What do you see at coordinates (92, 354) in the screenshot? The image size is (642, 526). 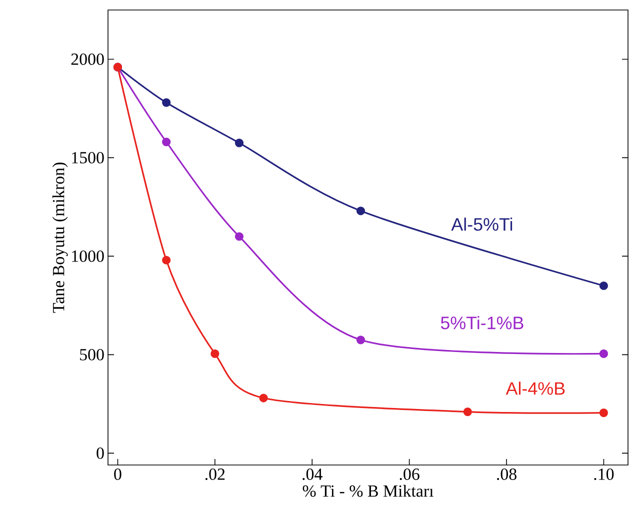 I see `y-tick-label: 500` at bounding box center [92, 354].